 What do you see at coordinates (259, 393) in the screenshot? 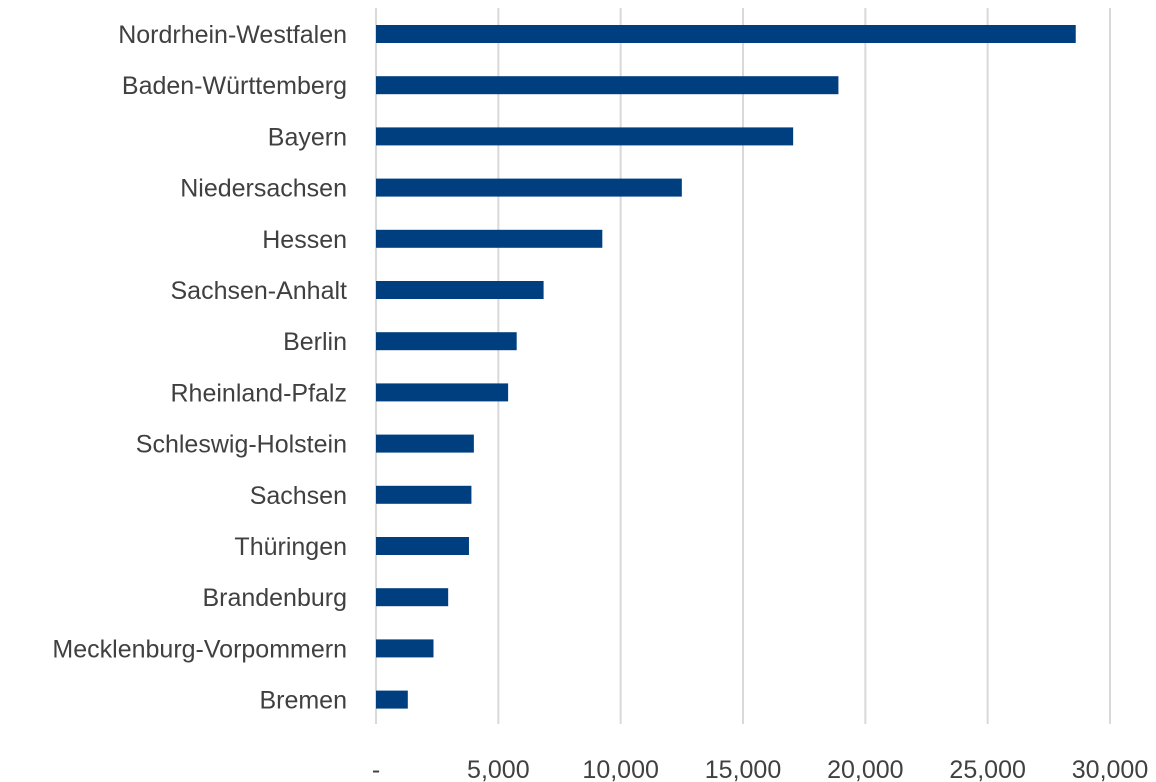
I see `category-label: Rheinland-Pfalz` at bounding box center [259, 393].